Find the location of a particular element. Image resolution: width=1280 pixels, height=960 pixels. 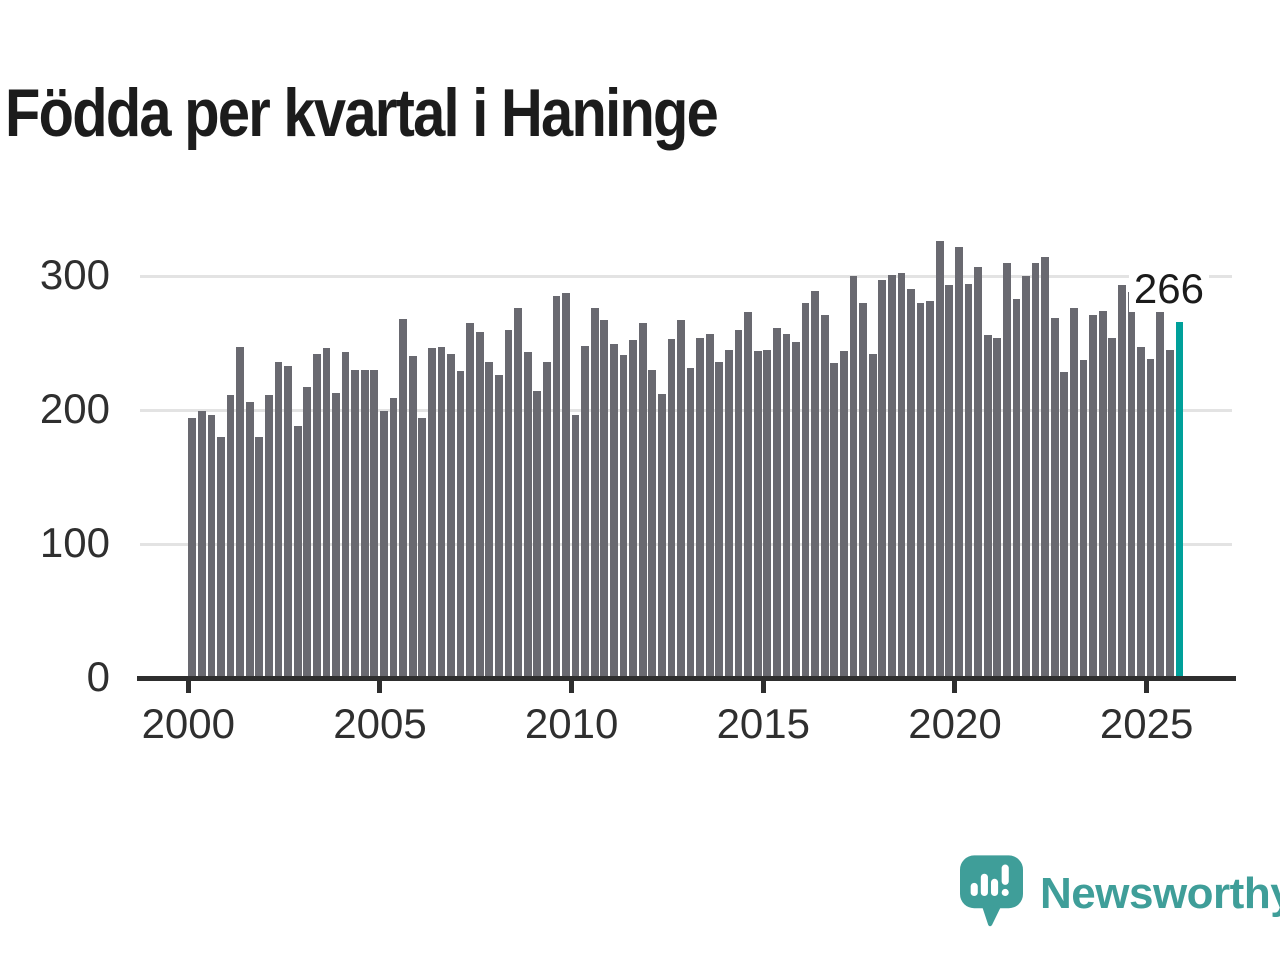

bar-2013-q4 is located at coordinates (719, 519).